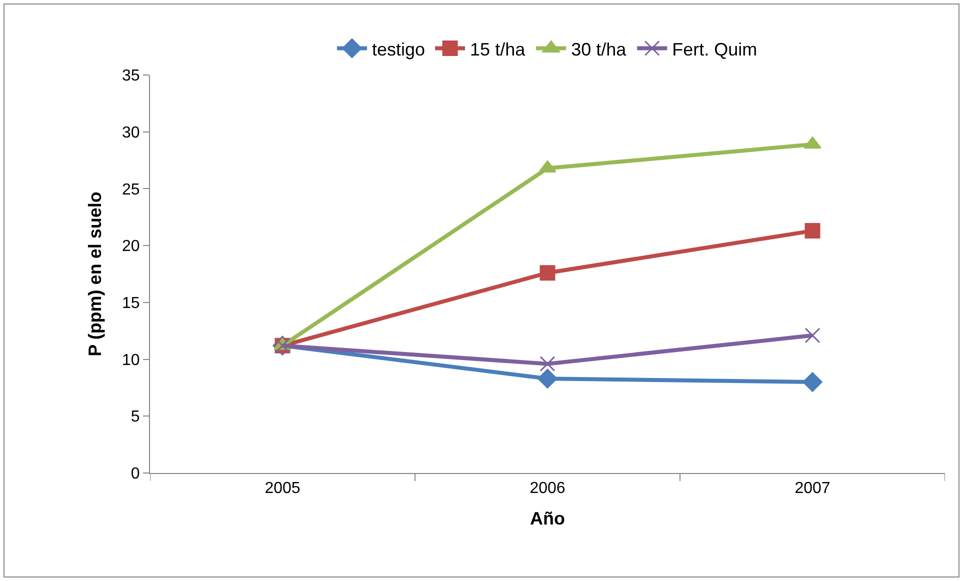 The image size is (963, 581). Describe the element at coordinates (131, 247) in the screenshot. I see `y-tick-label: 20` at that location.